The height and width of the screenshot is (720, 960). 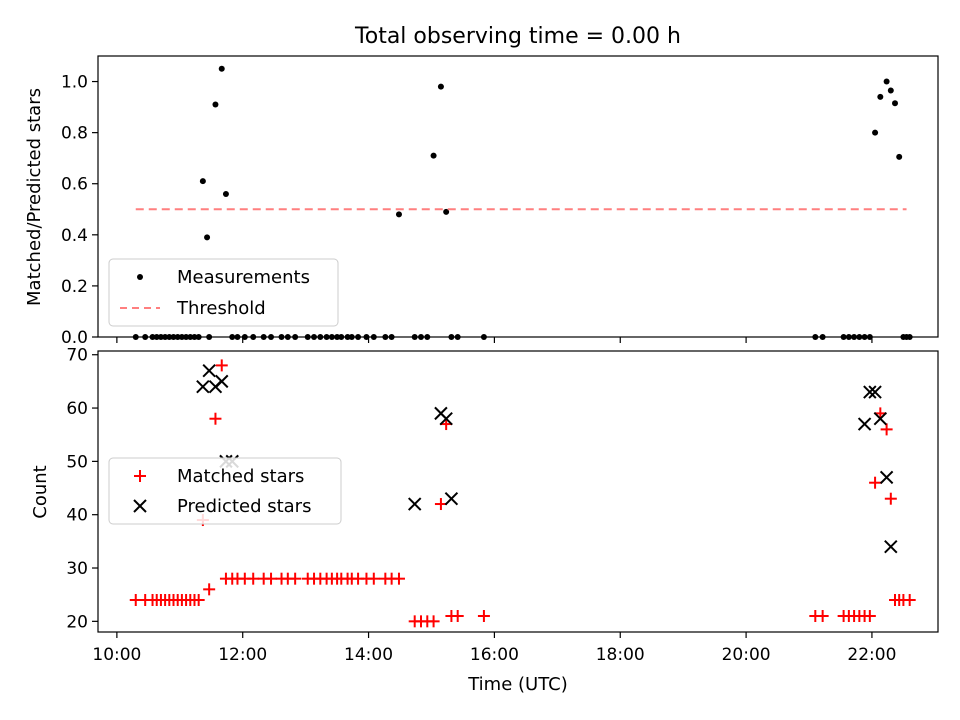 What do you see at coordinates (74, 236) in the screenshot?
I see `ytick-label: 0.4` at bounding box center [74, 236].